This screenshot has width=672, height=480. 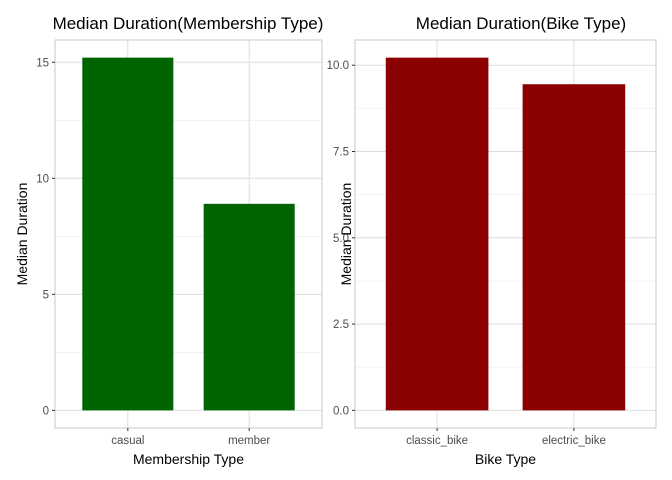 I want to click on y-tick-label: 7.5, so click(x=341, y=153).